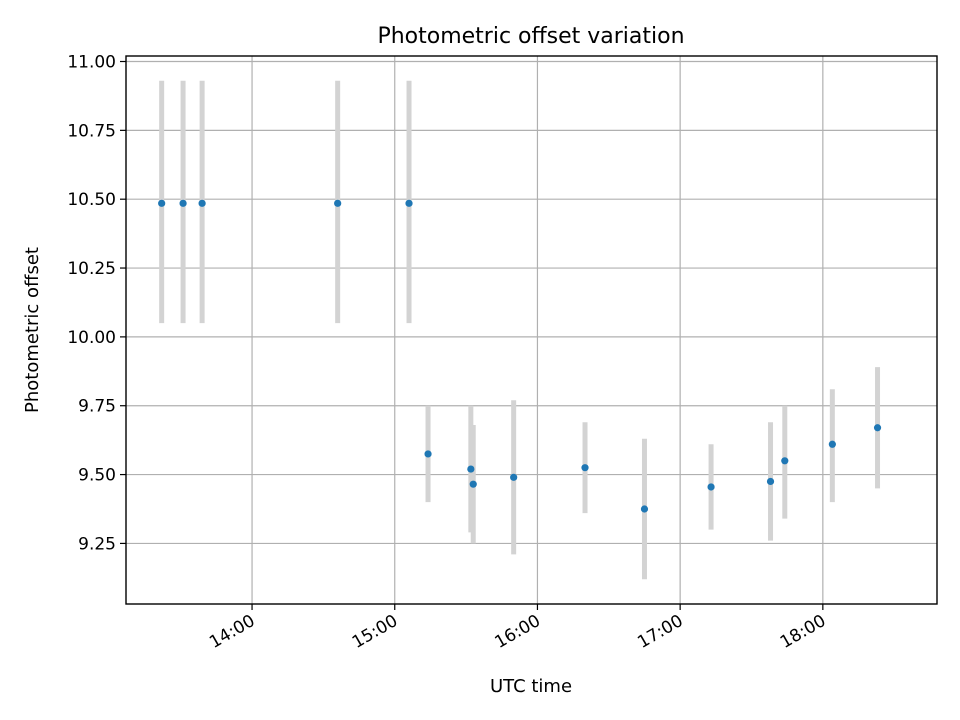 This screenshot has height=720, width=960. I want to click on x-tick-label: 15:00, so click(375, 632).